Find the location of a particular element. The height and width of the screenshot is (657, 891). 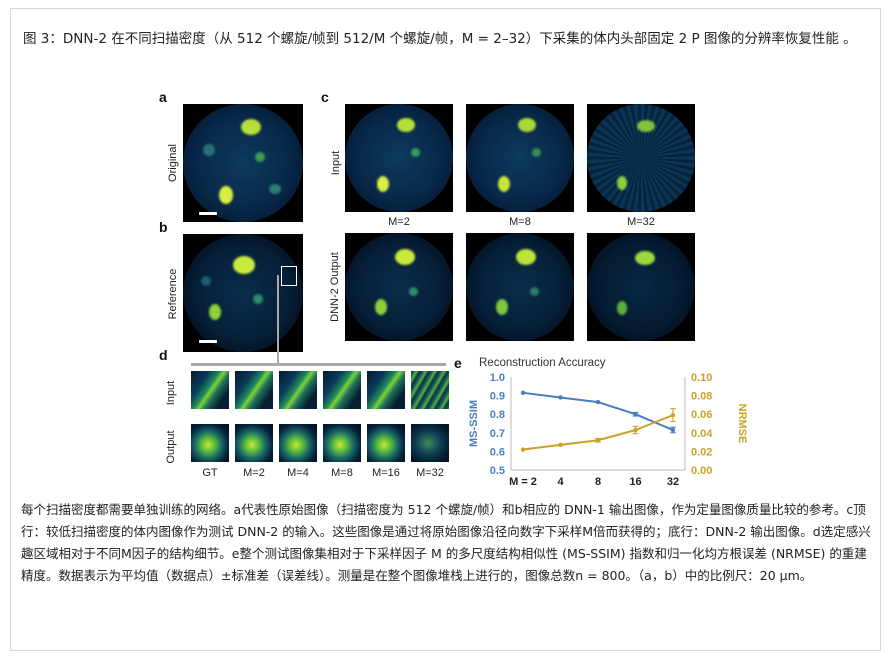

d-col-m8: M=8 is located at coordinates (342, 473).